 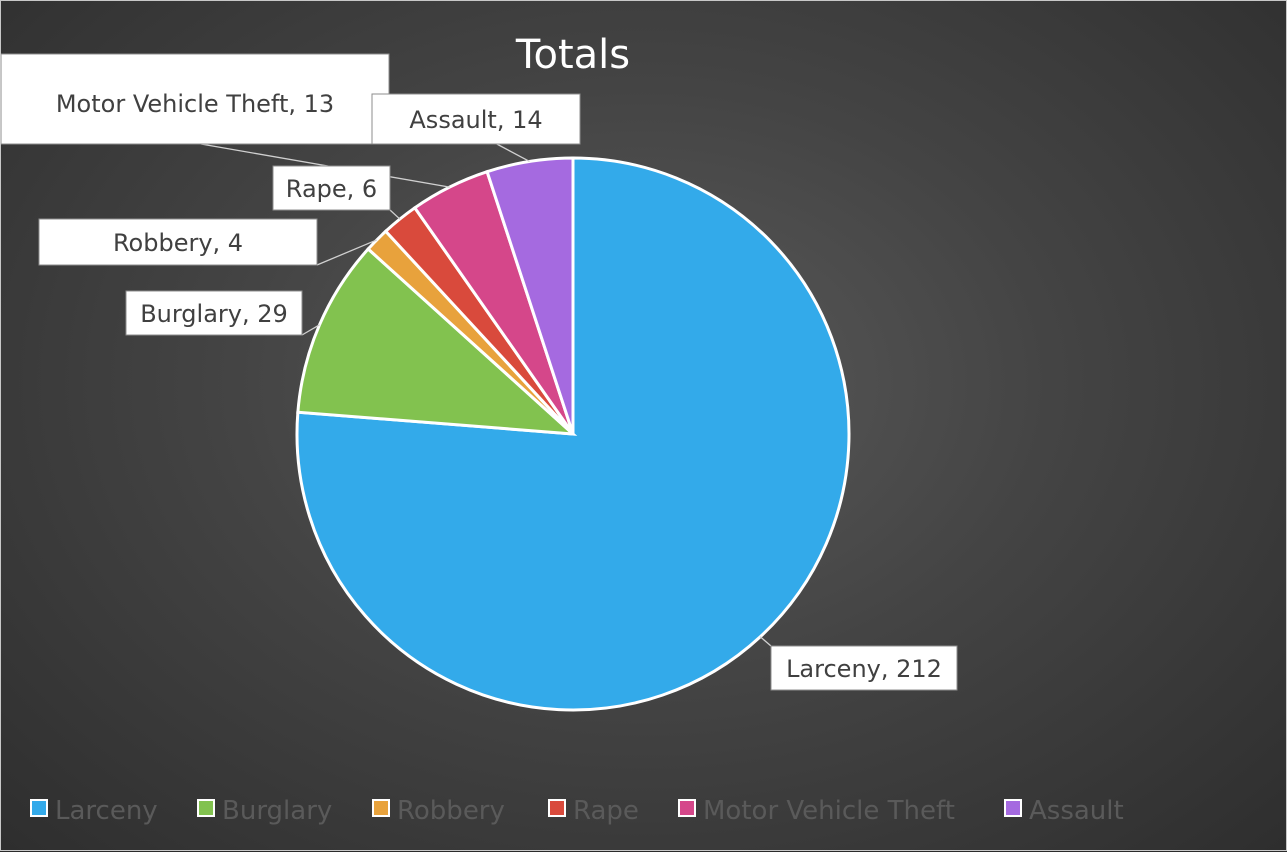 What do you see at coordinates (1013, 808) in the screenshot?
I see `legend-swatch-assault` at bounding box center [1013, 808].